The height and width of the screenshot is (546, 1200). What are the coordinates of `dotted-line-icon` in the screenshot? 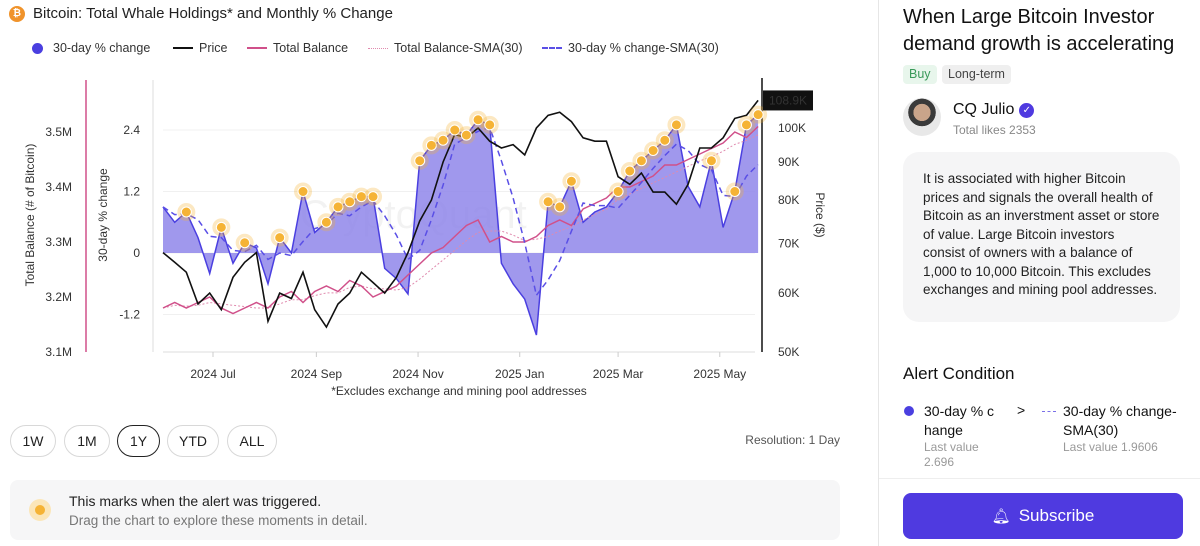 It's located at (378, 48).